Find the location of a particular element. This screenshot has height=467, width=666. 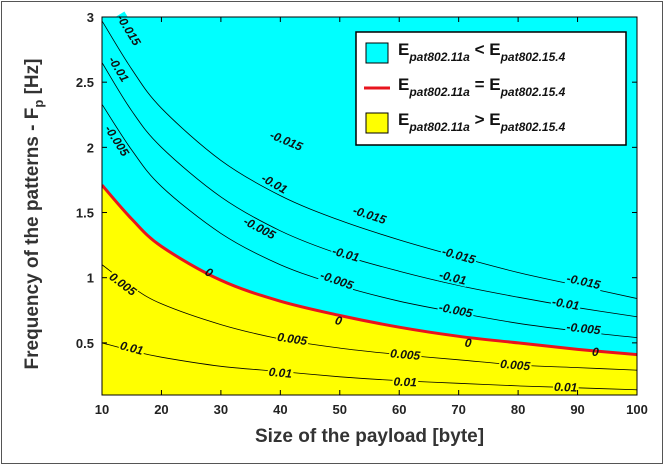

y-axis-label-main: Frequency of the patterns - F is located at coordinates (32, 239).